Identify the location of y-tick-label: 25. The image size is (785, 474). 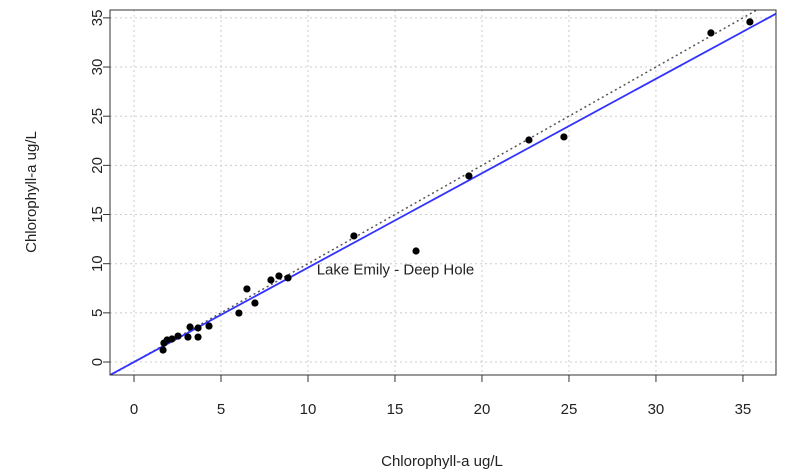
(97, 116).